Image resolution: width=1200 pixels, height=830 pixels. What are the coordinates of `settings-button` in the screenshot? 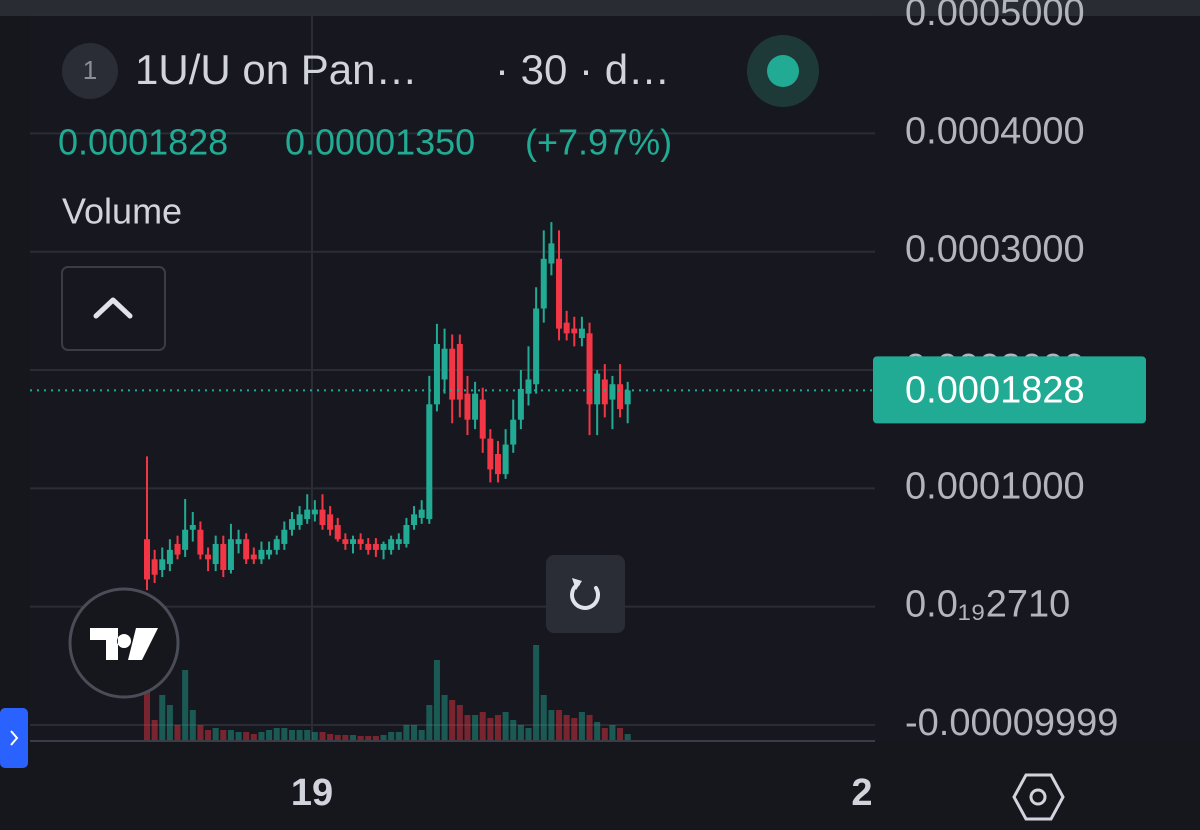 It's located at (1038, 797).